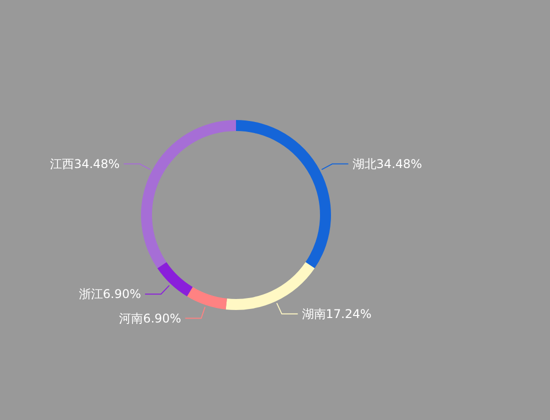 This screenshot has height=420, width=550. I want to click on slice-label: 湖南, so click(314, 313).